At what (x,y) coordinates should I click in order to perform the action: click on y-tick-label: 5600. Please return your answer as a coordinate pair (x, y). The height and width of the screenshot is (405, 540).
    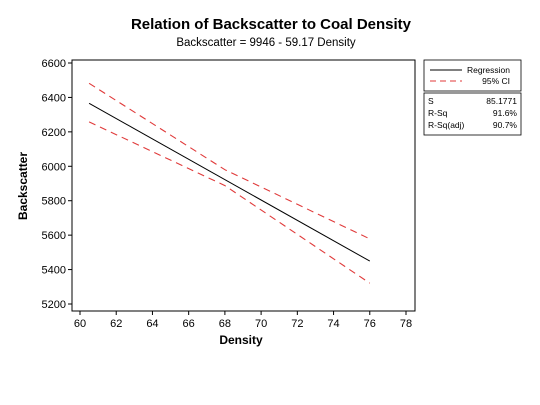
    Looking at the image, I should click on (54, 236).